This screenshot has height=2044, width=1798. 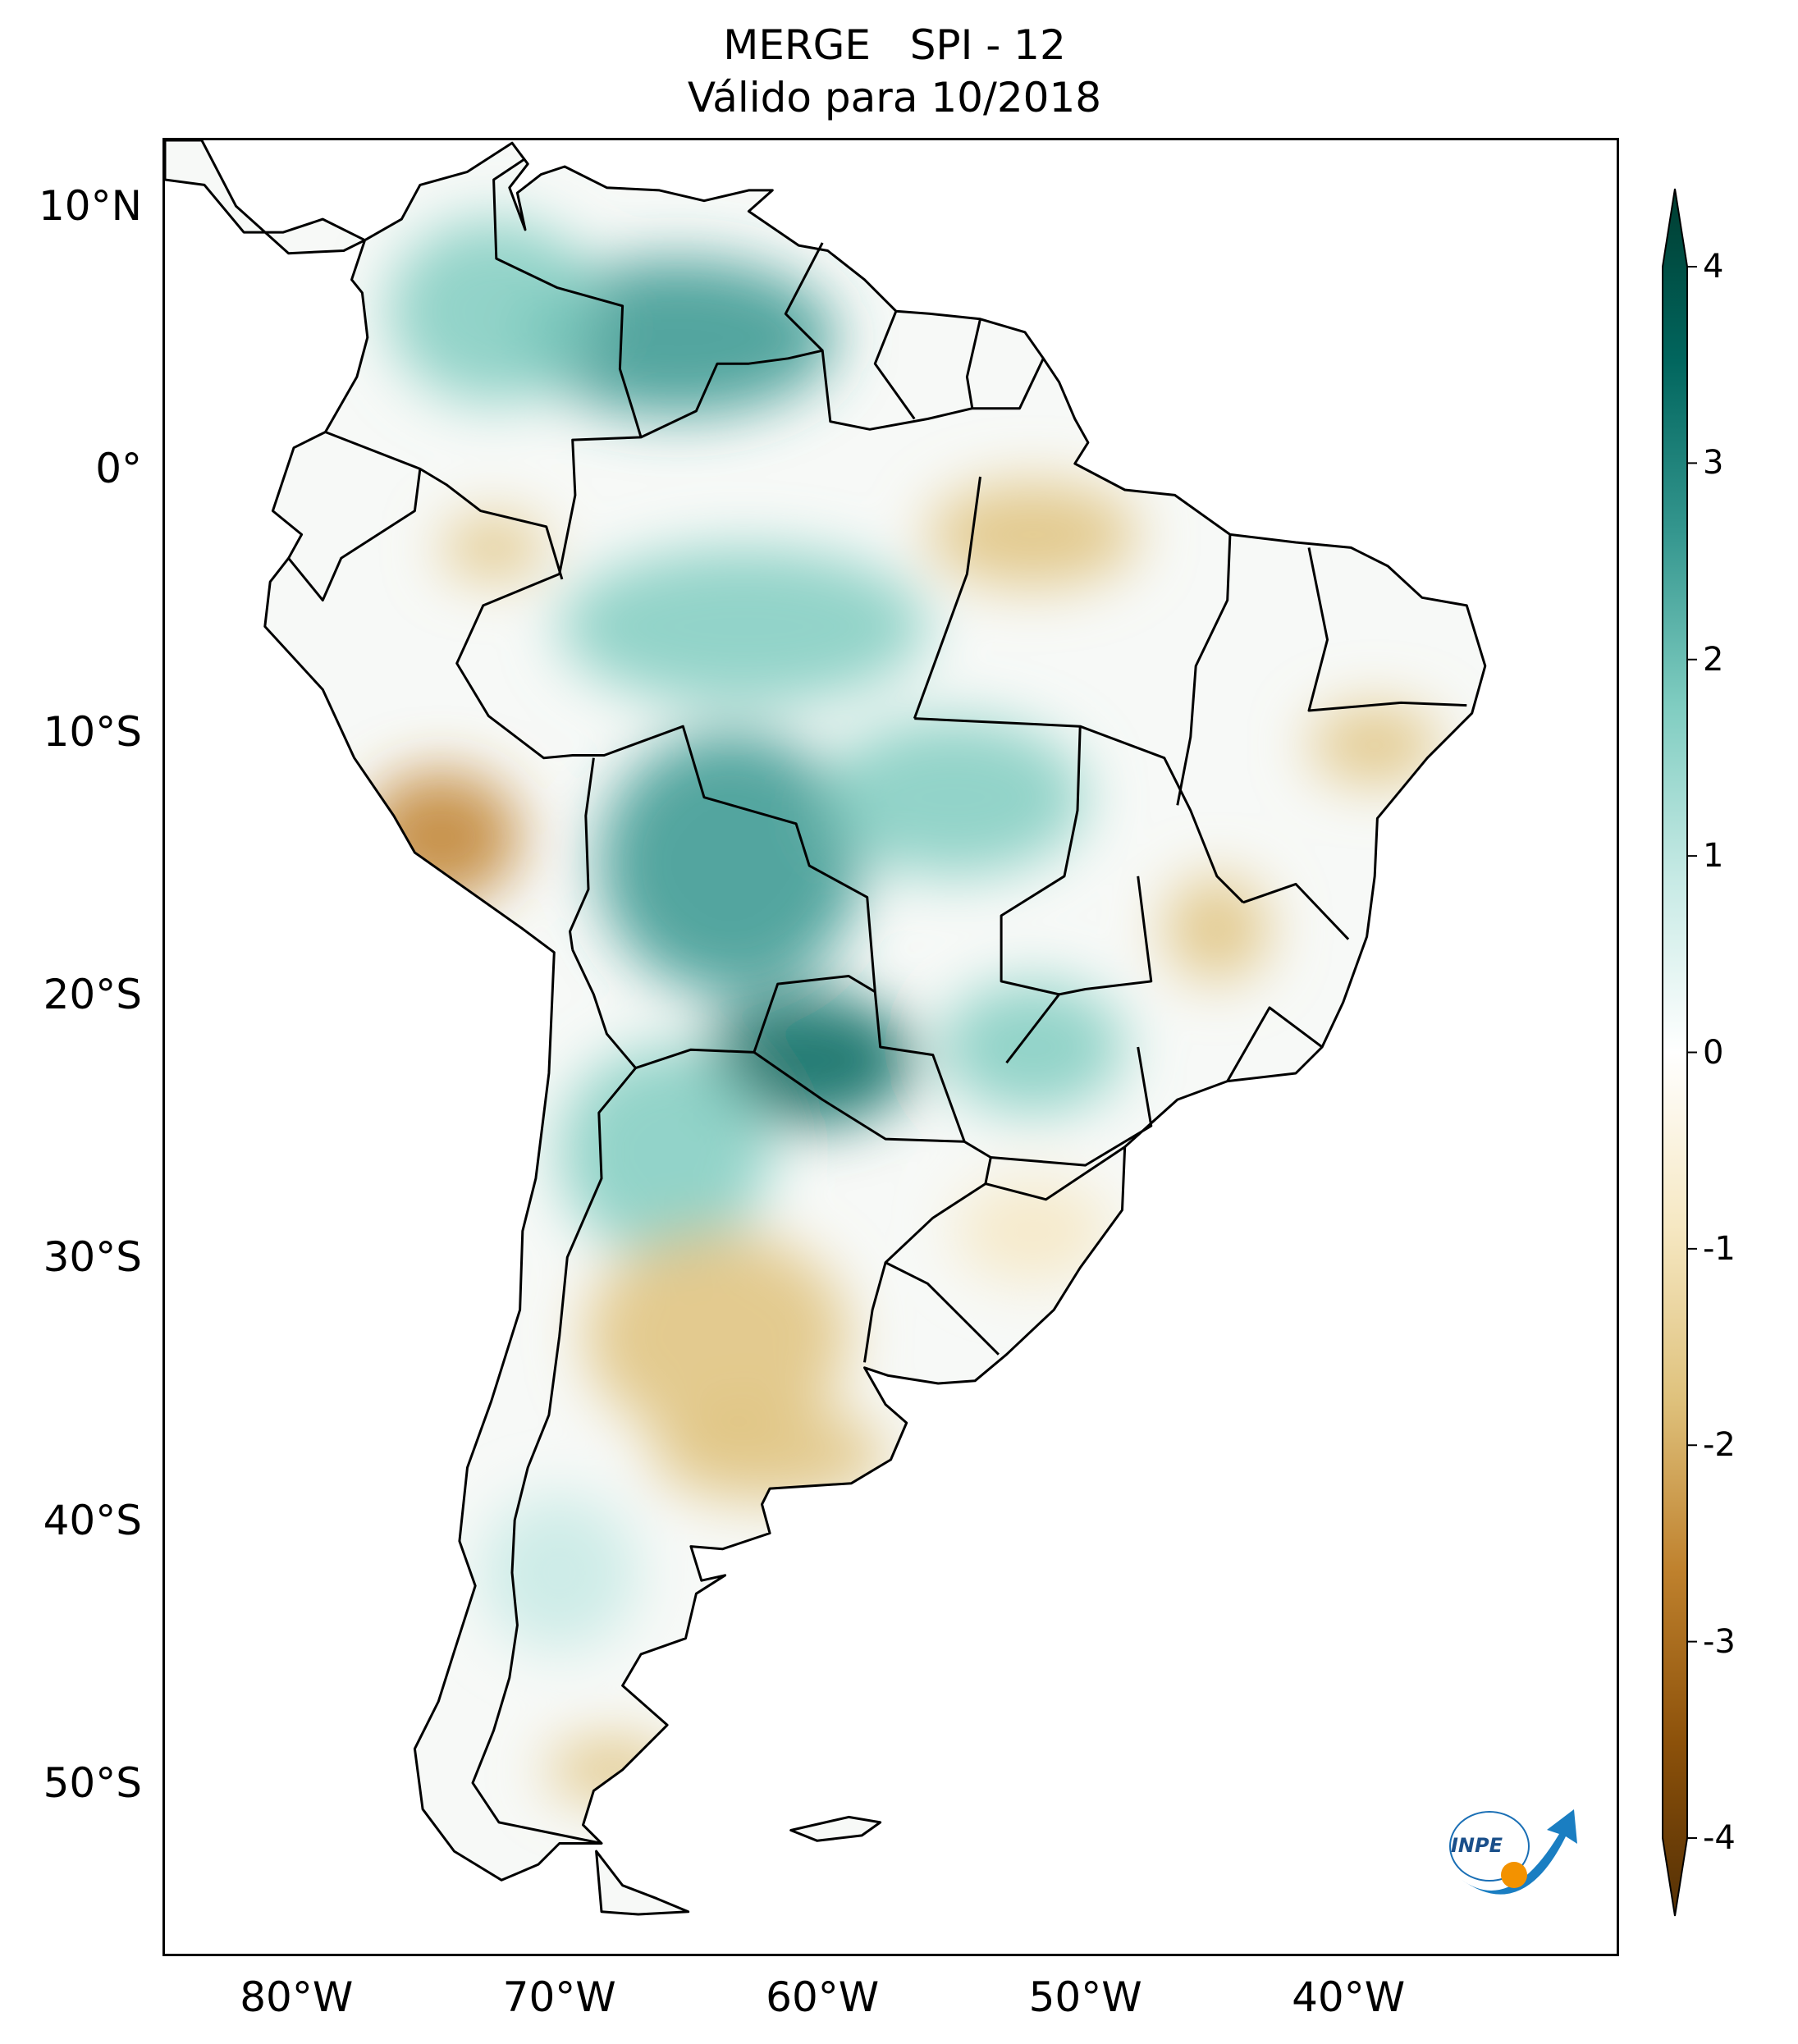 I want to click on inpe-logo: INPE, so click(x=1513, y=1852).